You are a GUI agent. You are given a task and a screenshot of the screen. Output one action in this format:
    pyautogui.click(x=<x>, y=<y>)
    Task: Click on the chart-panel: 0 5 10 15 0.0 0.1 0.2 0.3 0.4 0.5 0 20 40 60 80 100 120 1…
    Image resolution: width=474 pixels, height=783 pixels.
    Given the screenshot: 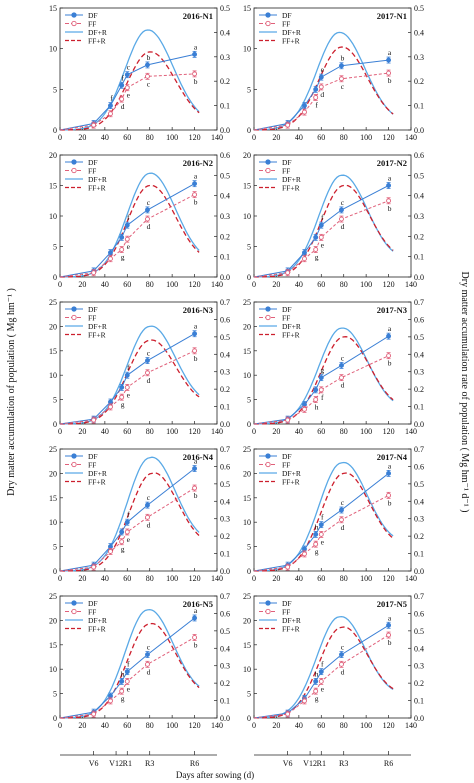 What is the action you would take?
    pyautogui.click(x=139, y=73)
    